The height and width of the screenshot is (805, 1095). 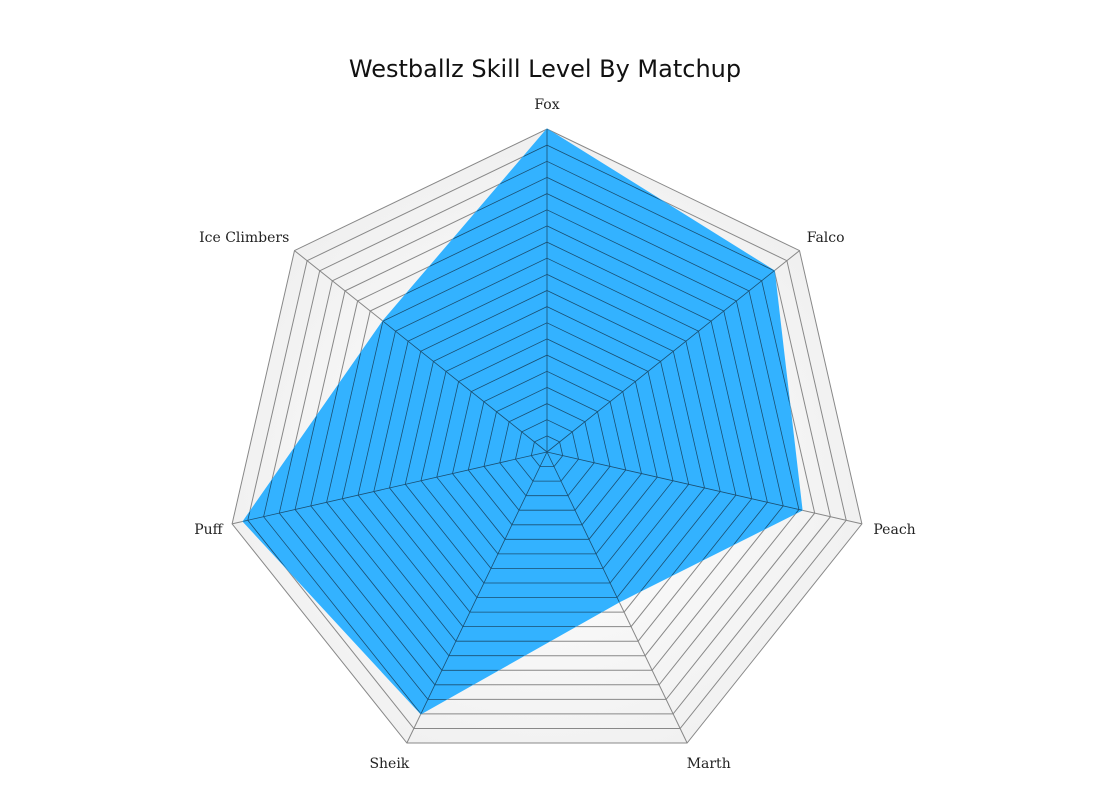 What do you see at coordinates (208, 530) in the screenshot?
I see `axis-label: Puff` at bounding box center [208, 530].